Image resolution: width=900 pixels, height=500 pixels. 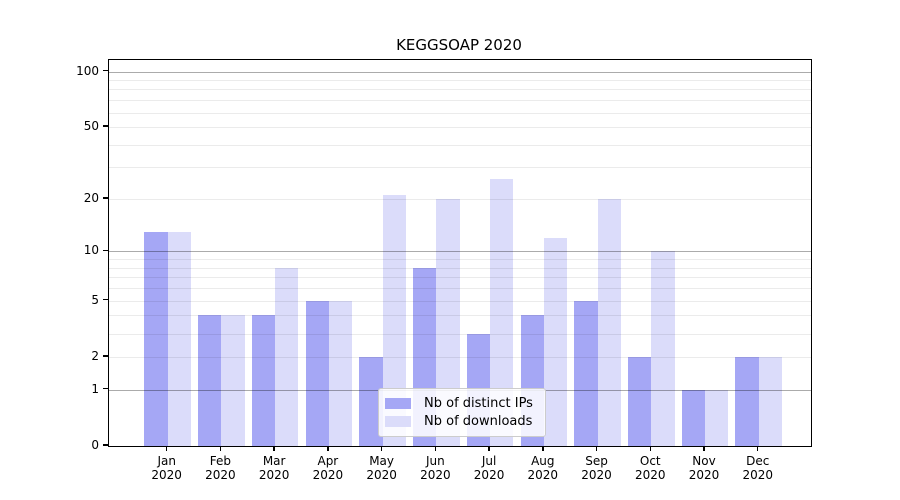 I want to click on y-tick-label-2: 2, so click(x=95, y=355).